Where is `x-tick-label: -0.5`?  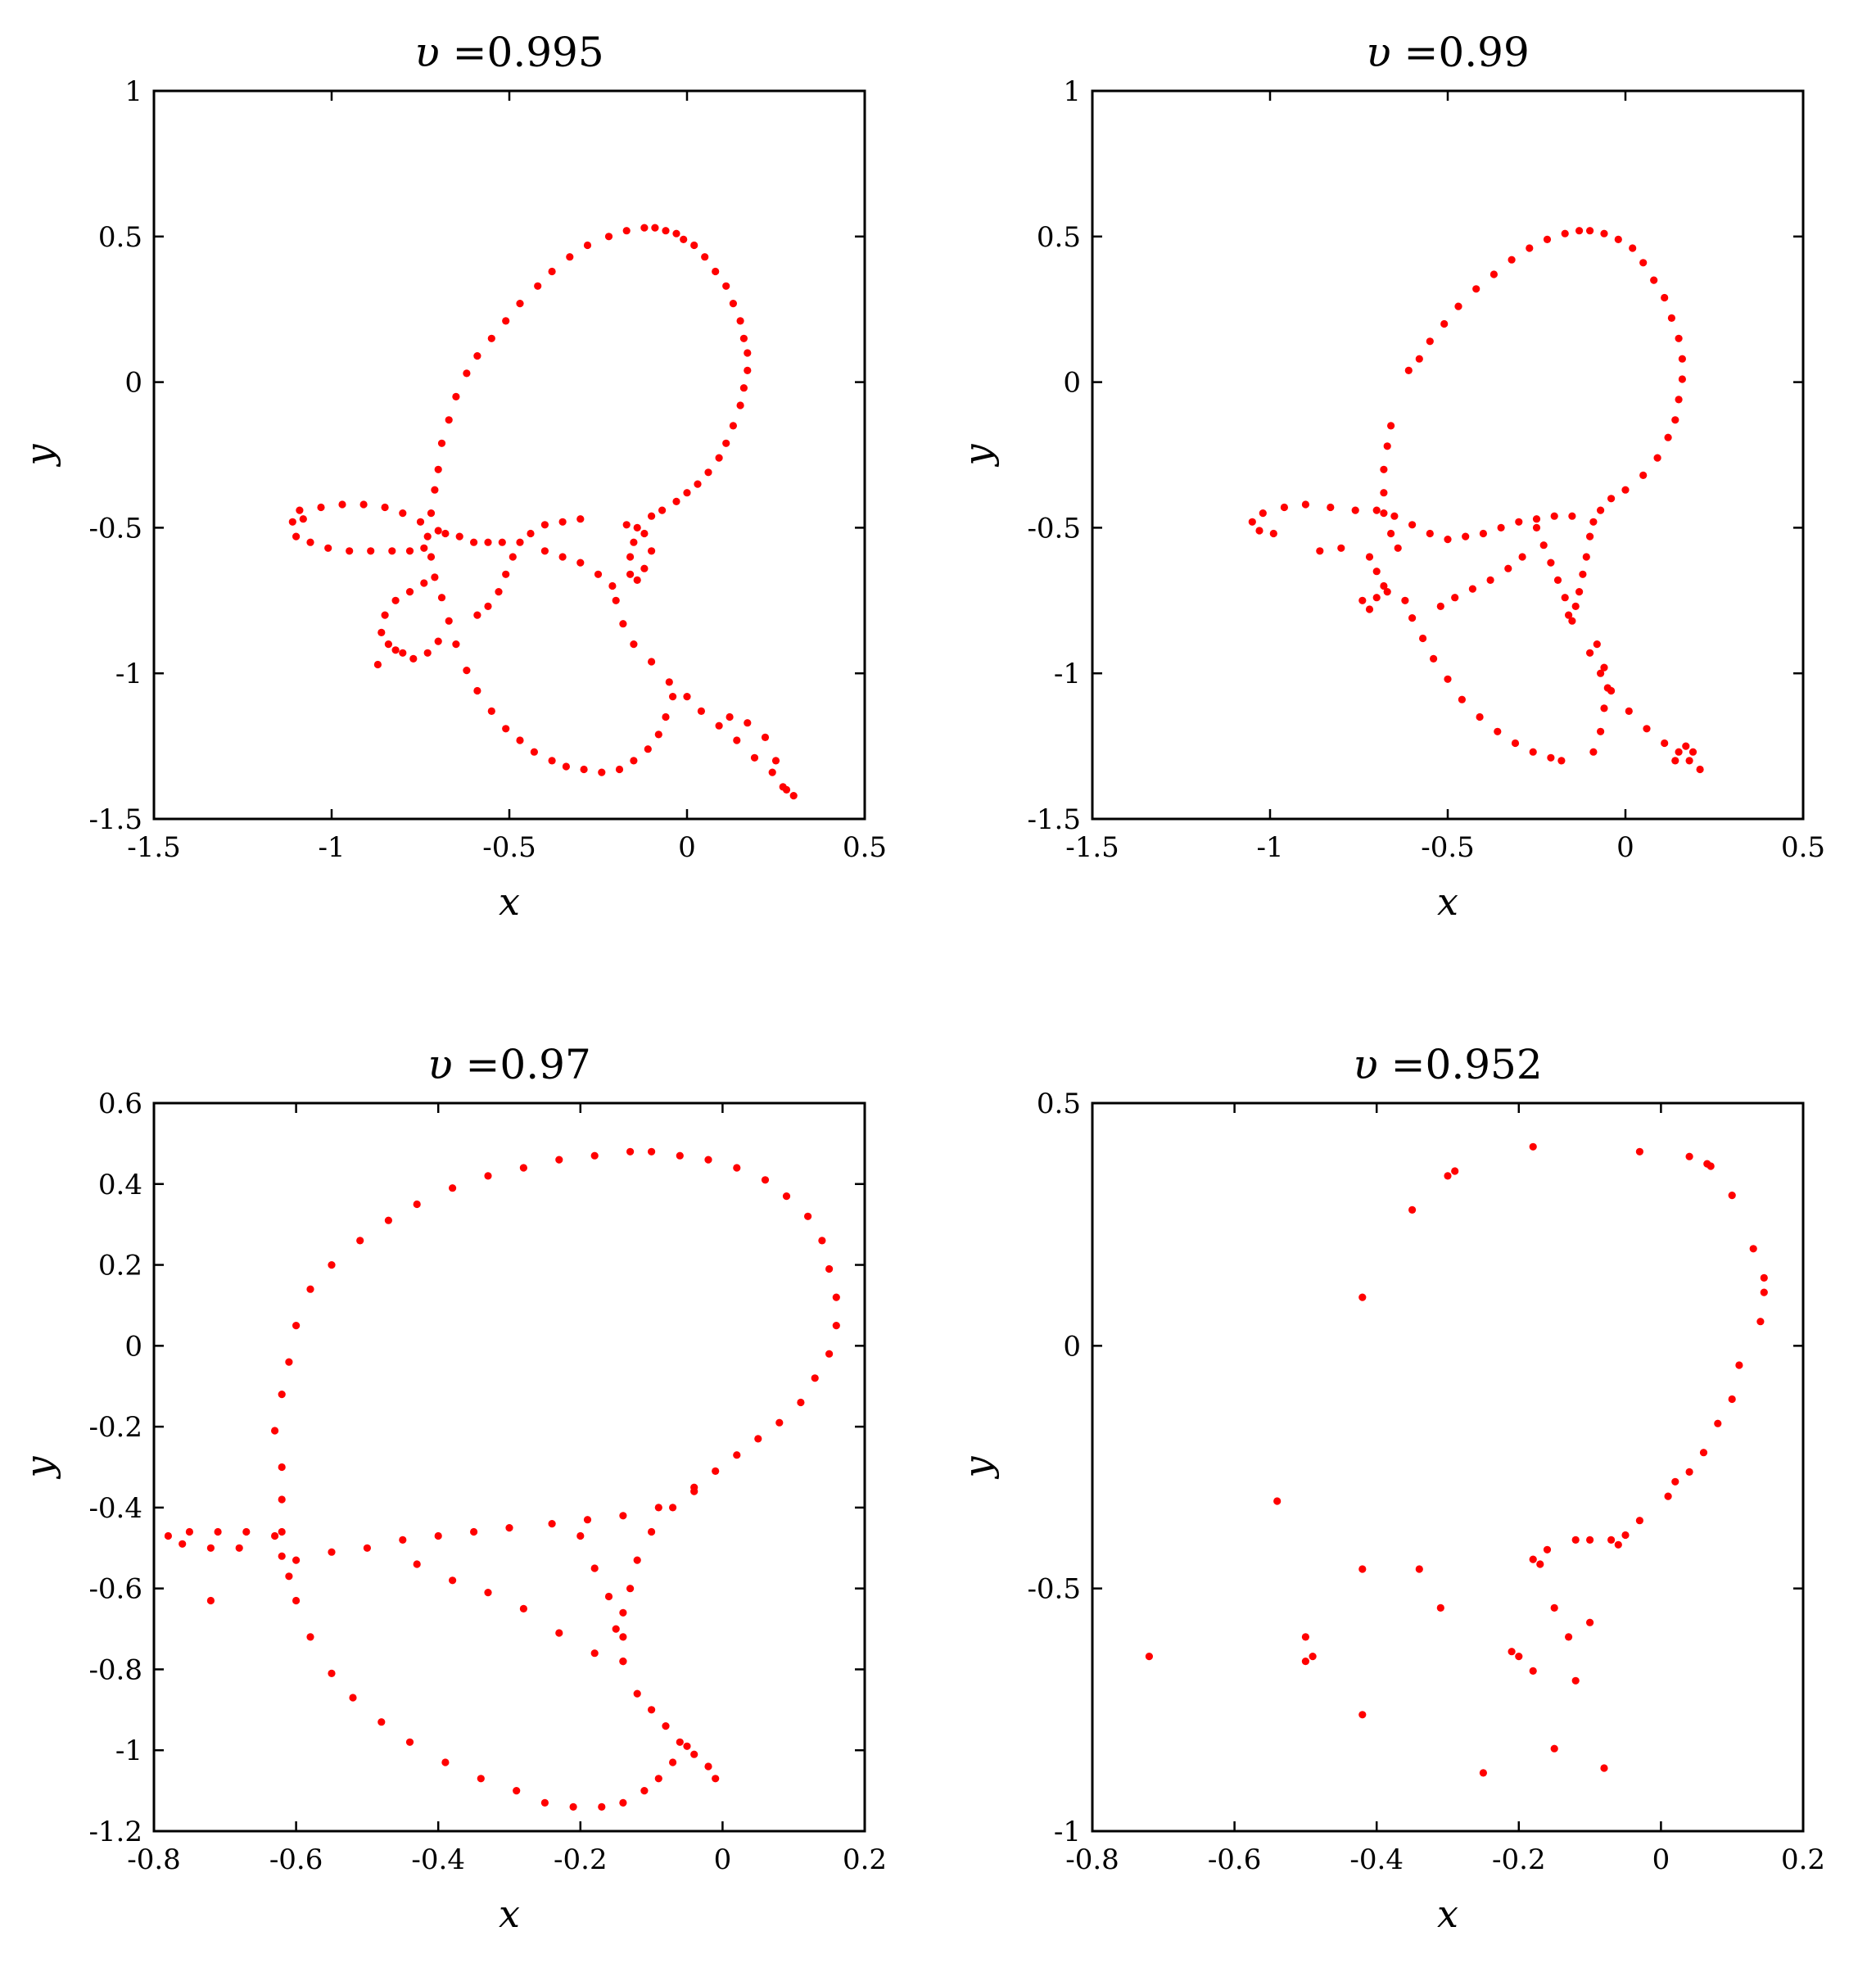 x-tick-label: -0.5 is located at coordinates (1448, 847).